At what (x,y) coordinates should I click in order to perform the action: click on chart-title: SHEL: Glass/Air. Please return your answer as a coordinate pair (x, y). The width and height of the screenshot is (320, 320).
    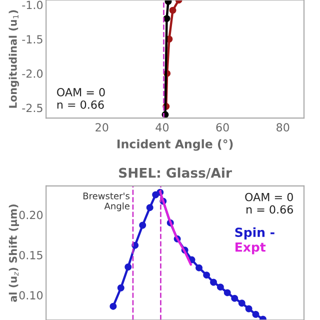
    Looking at the image, I should click on (175, 173).